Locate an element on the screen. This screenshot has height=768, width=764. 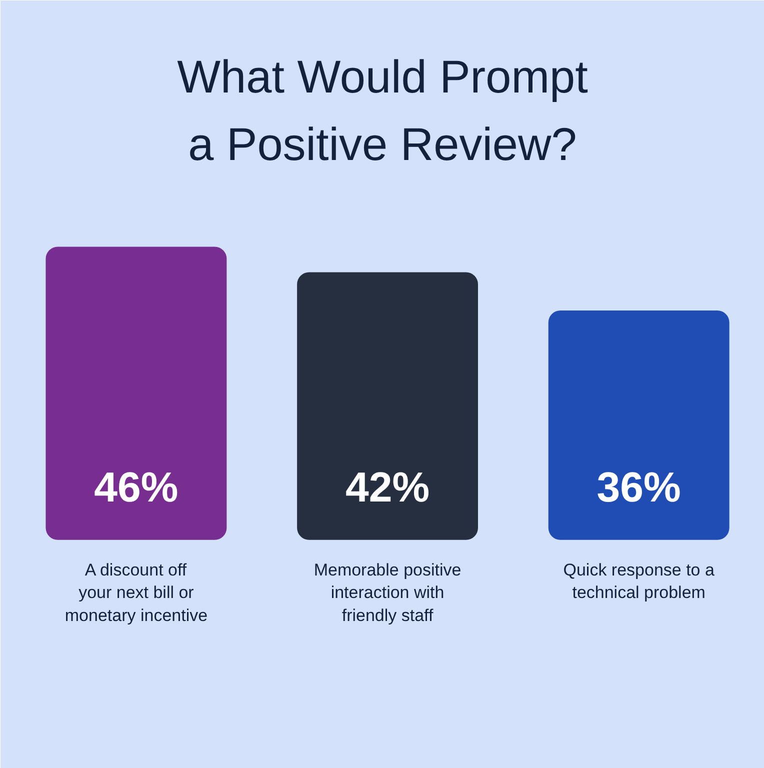
data-label: 46% is located at coordinates (136, 487).